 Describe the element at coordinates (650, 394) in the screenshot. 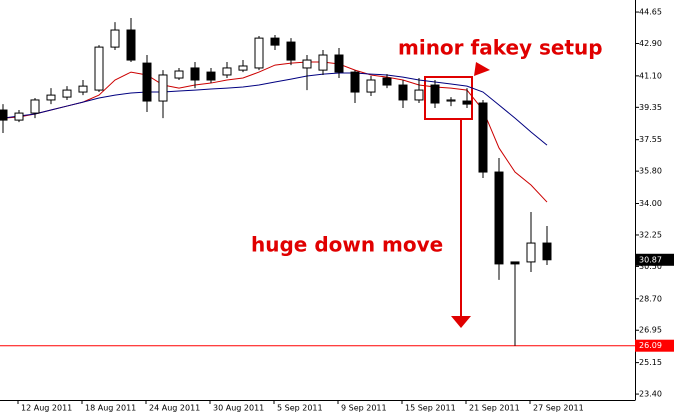

I see `y-tick-label: 23.40` at that location.